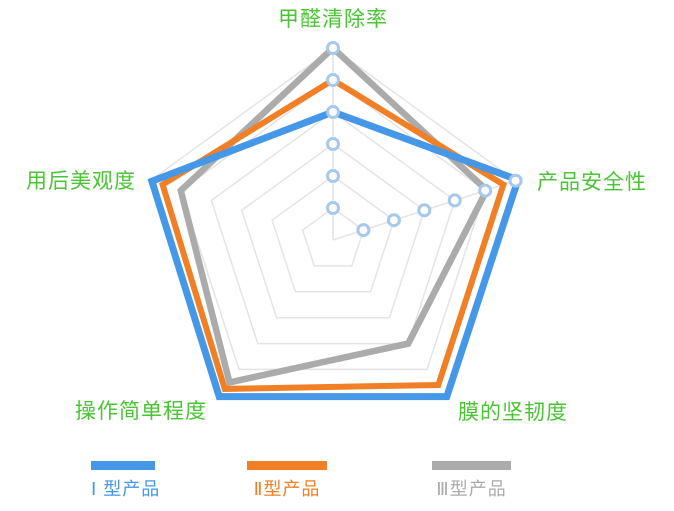 The image size is (674, 511). What do you see at coordinates (287, 465) in the screenshot?
I see `legend-swatch-type2` at bounding box center [287, 465].